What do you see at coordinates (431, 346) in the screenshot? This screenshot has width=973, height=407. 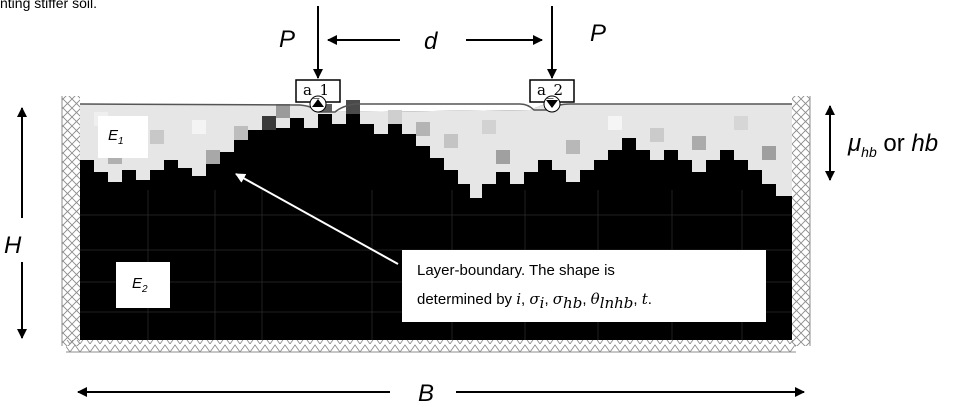 I see `bottom-pin-support` at bounding box center [431, 346].